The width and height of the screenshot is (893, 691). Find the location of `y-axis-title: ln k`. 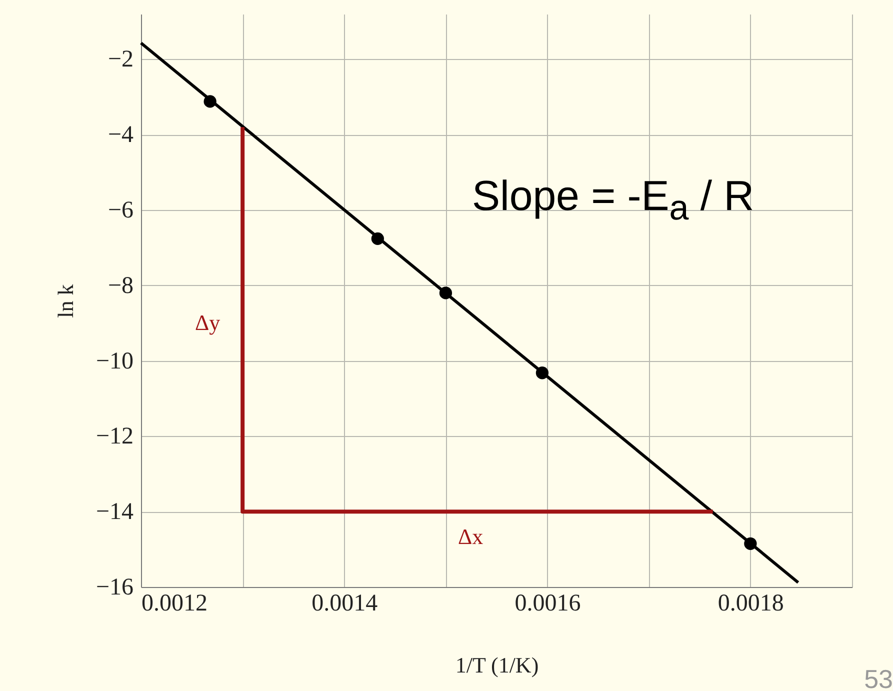

y-axis-title: ln k is located at coordinates (65, 301).